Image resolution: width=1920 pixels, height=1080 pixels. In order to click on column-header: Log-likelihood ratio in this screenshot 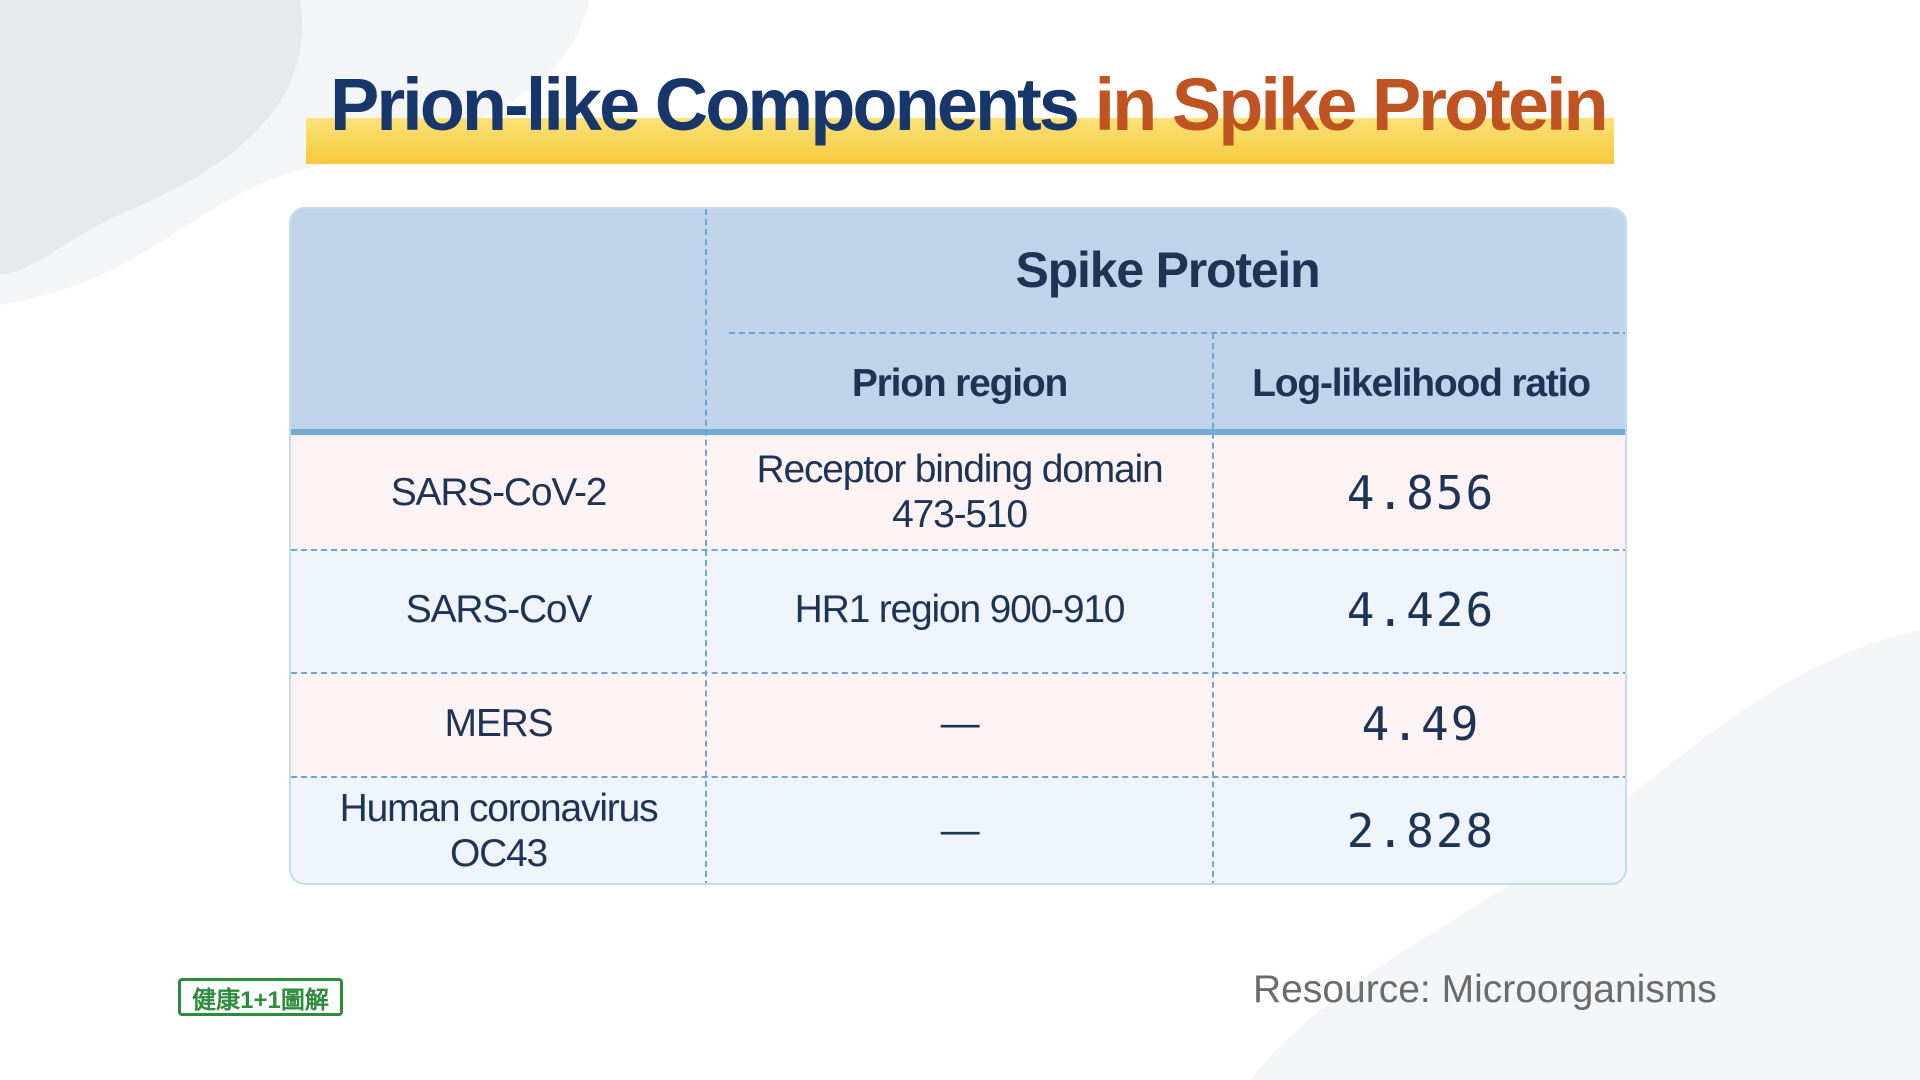, I will do `click(1421, 383)`.